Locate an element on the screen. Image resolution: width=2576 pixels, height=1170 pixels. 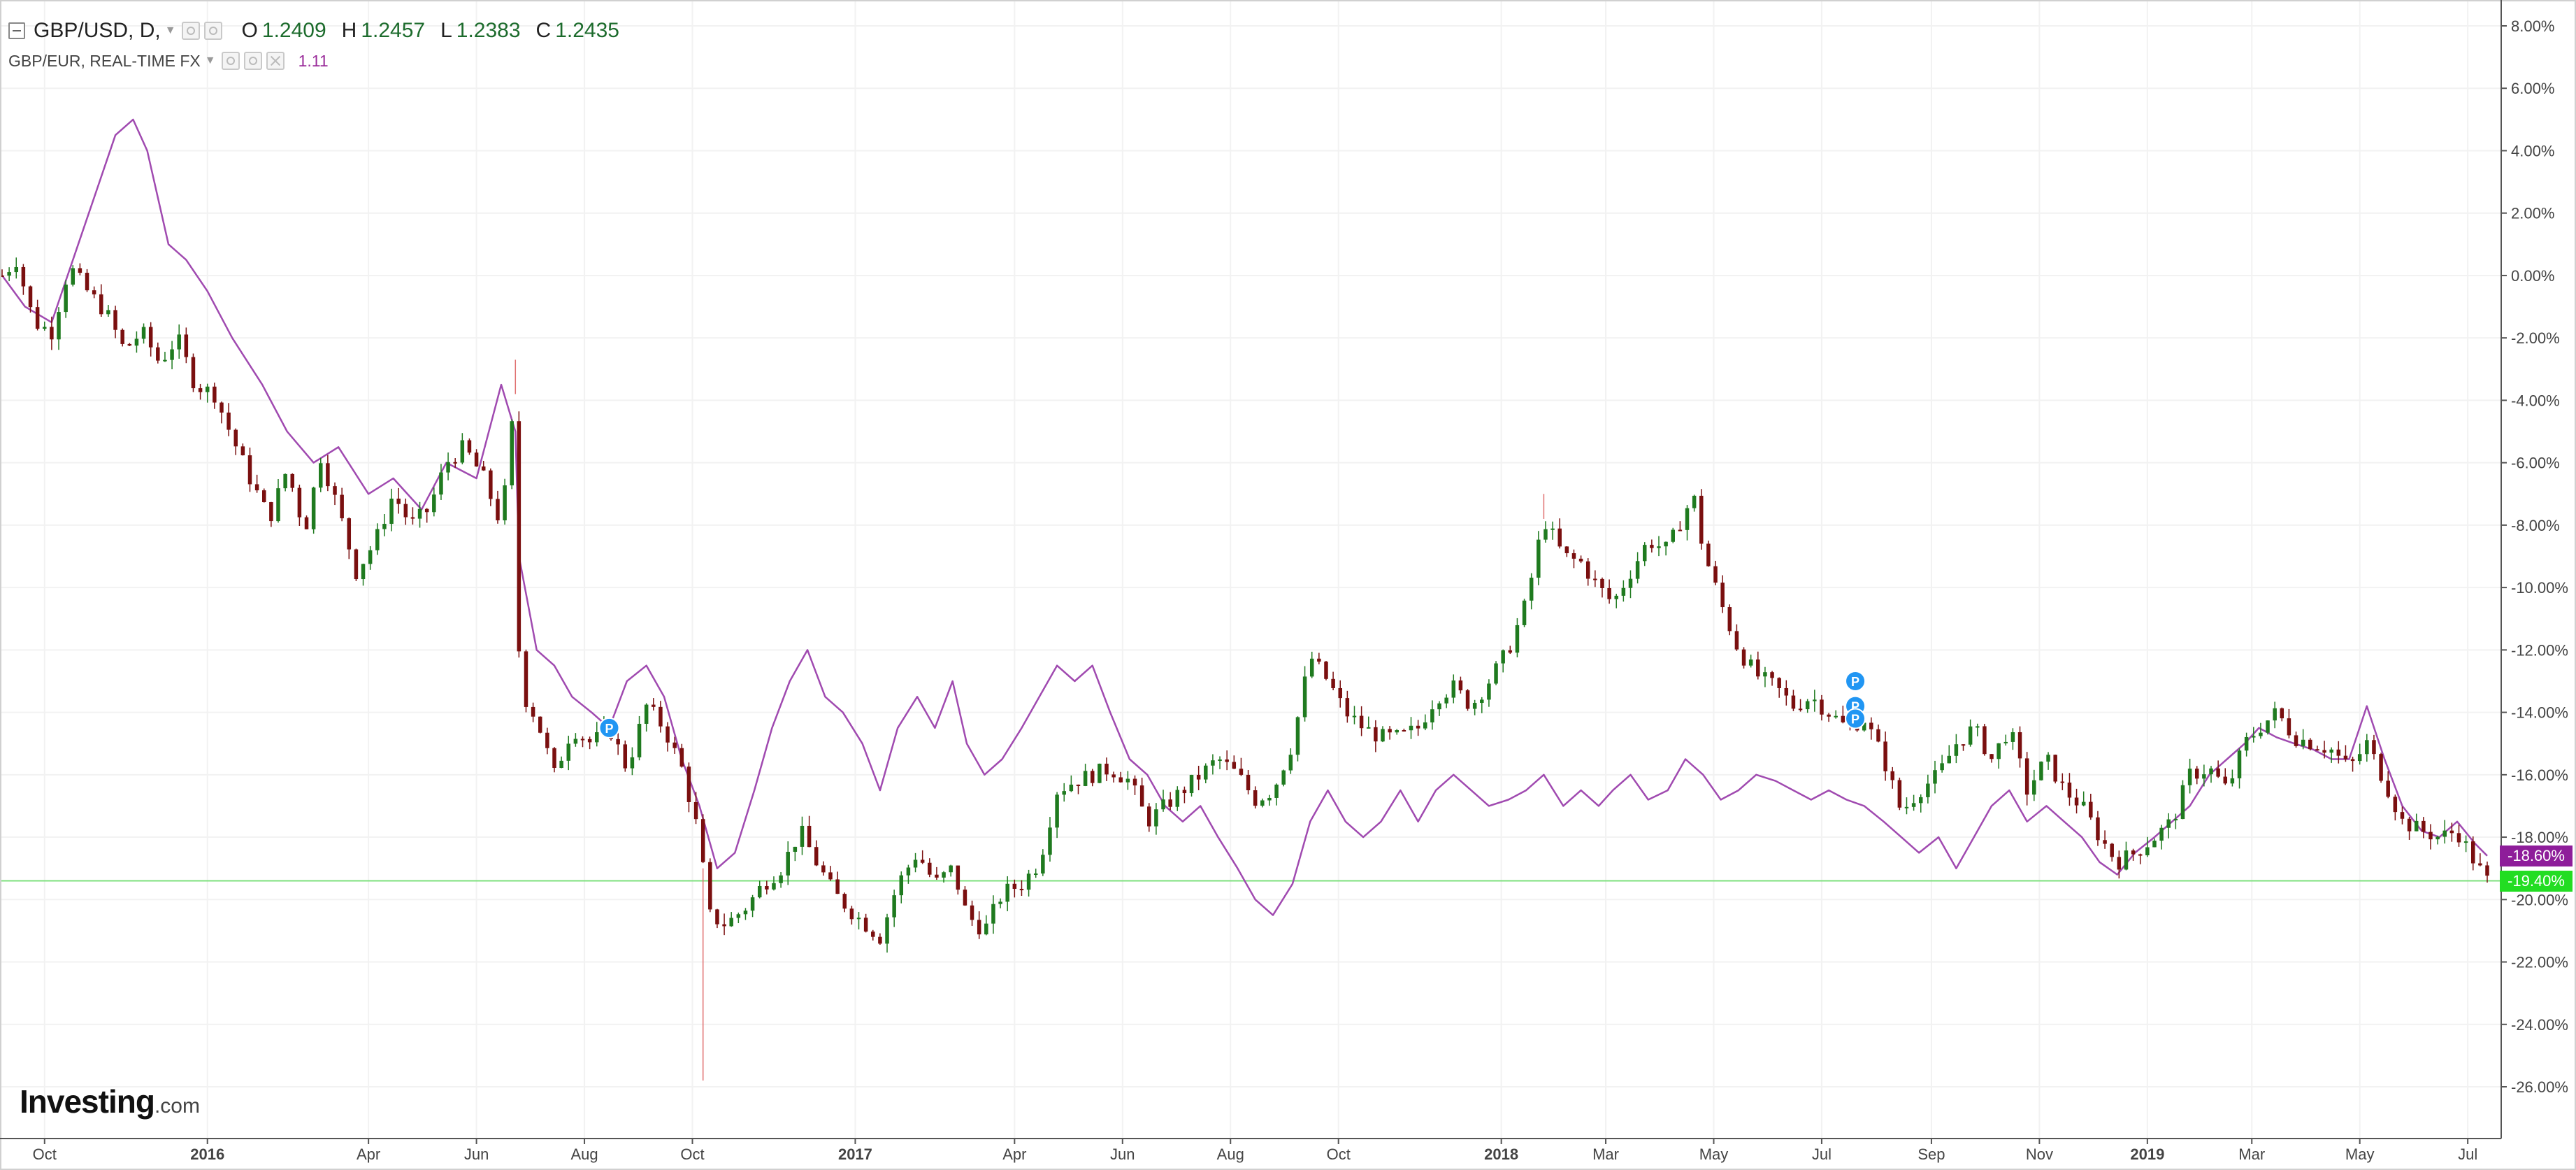
investing-logo: Investing.com is located at coordinates (110, 1101).